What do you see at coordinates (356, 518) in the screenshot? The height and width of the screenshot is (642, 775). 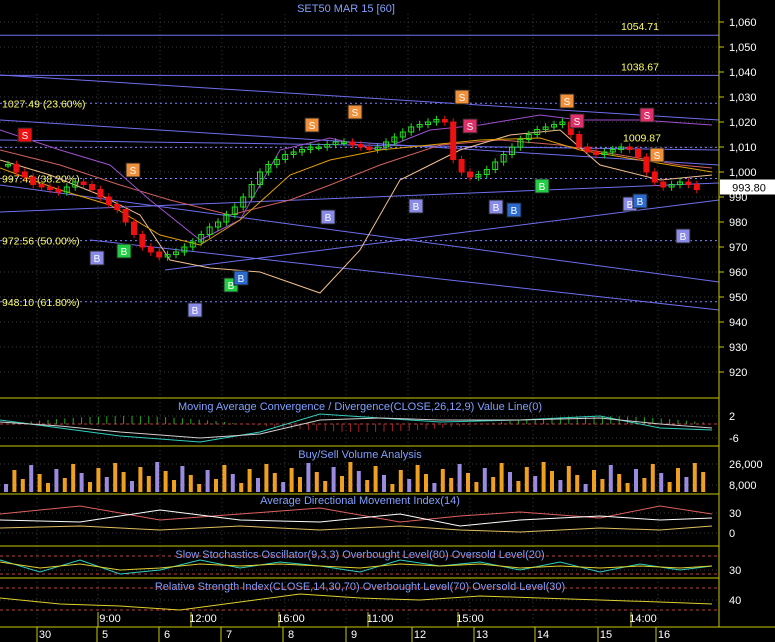 I see `adx-line` at bounding box center [356, 518].